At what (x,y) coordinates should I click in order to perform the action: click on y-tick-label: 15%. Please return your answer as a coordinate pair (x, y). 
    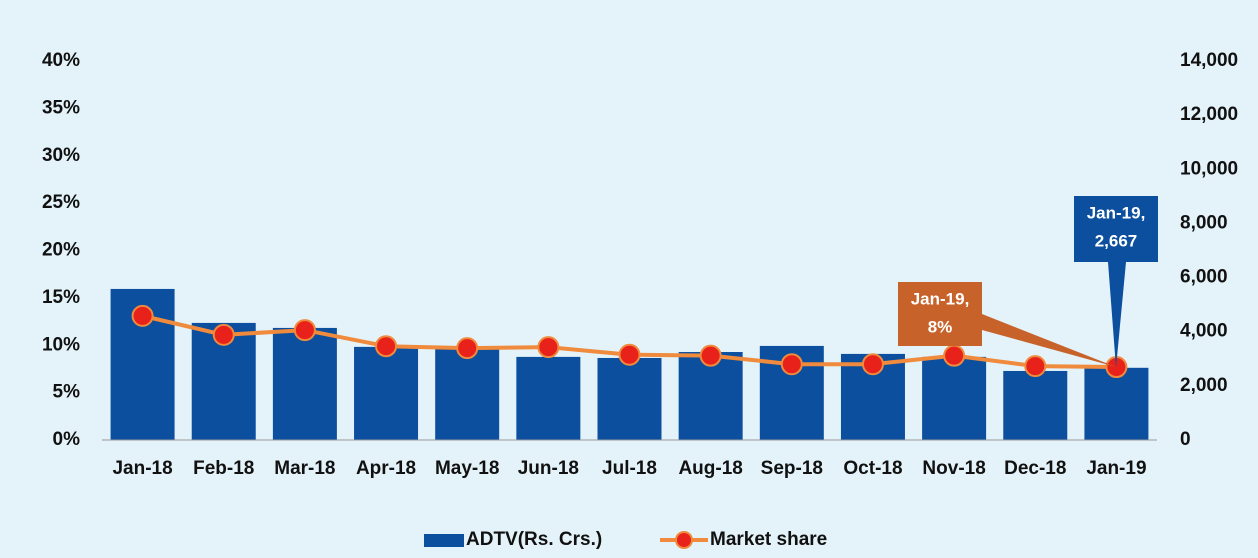
    Looking at the image, I should click on (61, 297).